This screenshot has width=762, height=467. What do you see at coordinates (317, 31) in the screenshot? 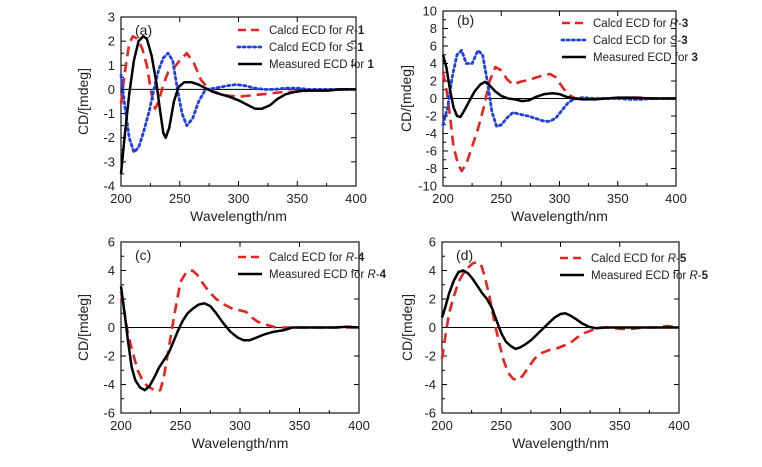
I see `legend-entry: Calcd ECD for R-1` at bounding box center [317, 31].